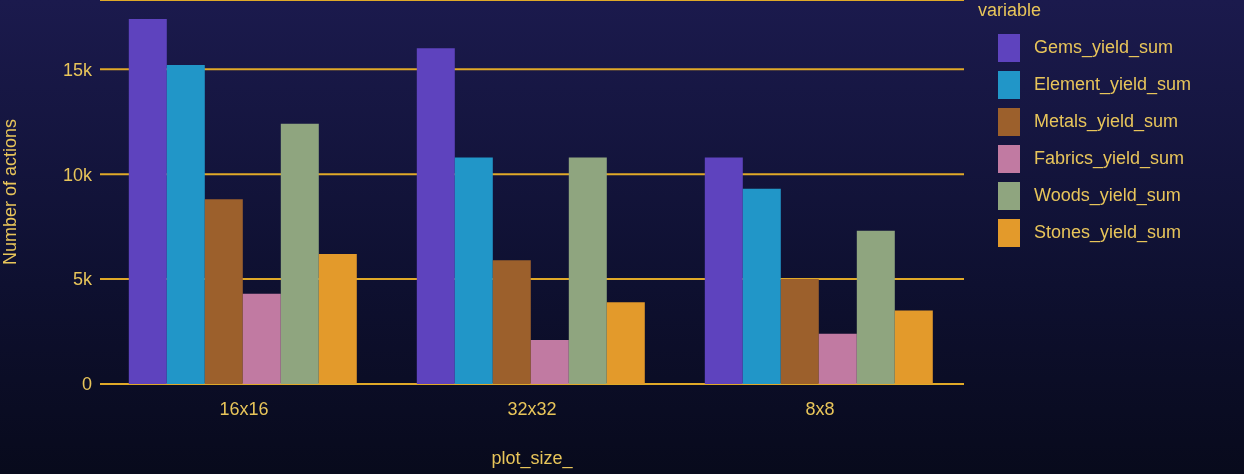 The image size is (1244, 474). I want to click on legend-label: Woods_yield_sum, so click(1107, 195).